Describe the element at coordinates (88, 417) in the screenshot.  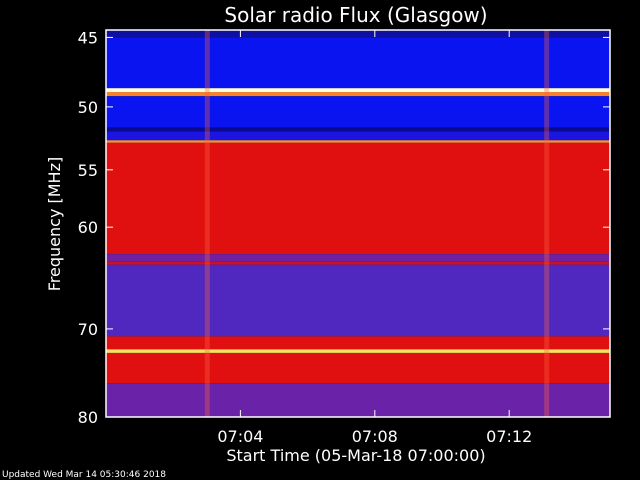
I see `y-tick-label: 80` at that location.